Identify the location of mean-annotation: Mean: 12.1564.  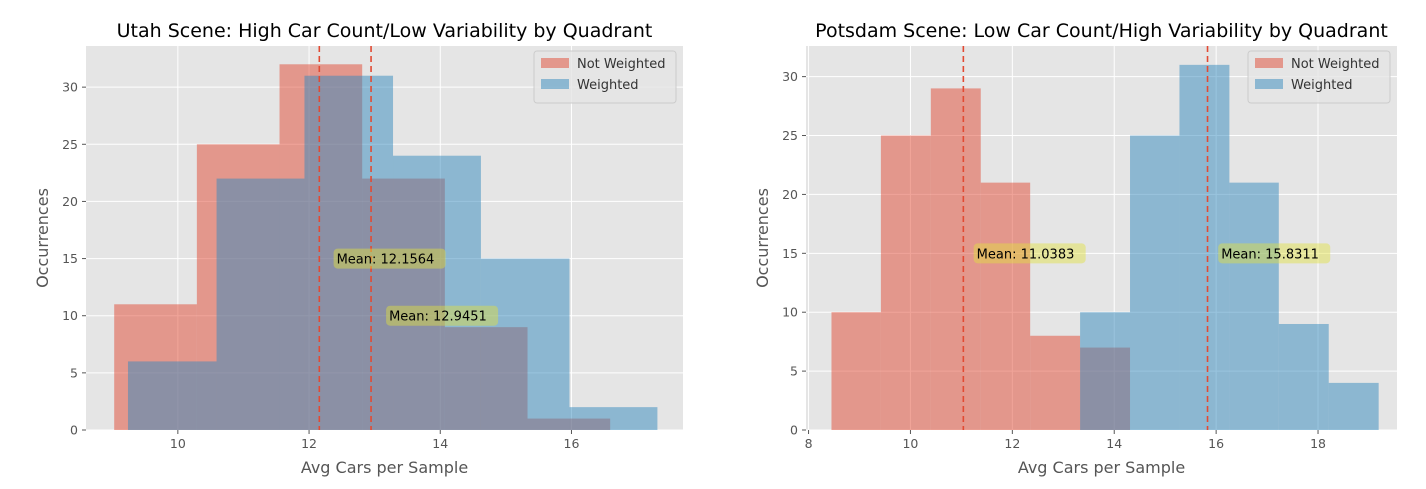
(386, 260).